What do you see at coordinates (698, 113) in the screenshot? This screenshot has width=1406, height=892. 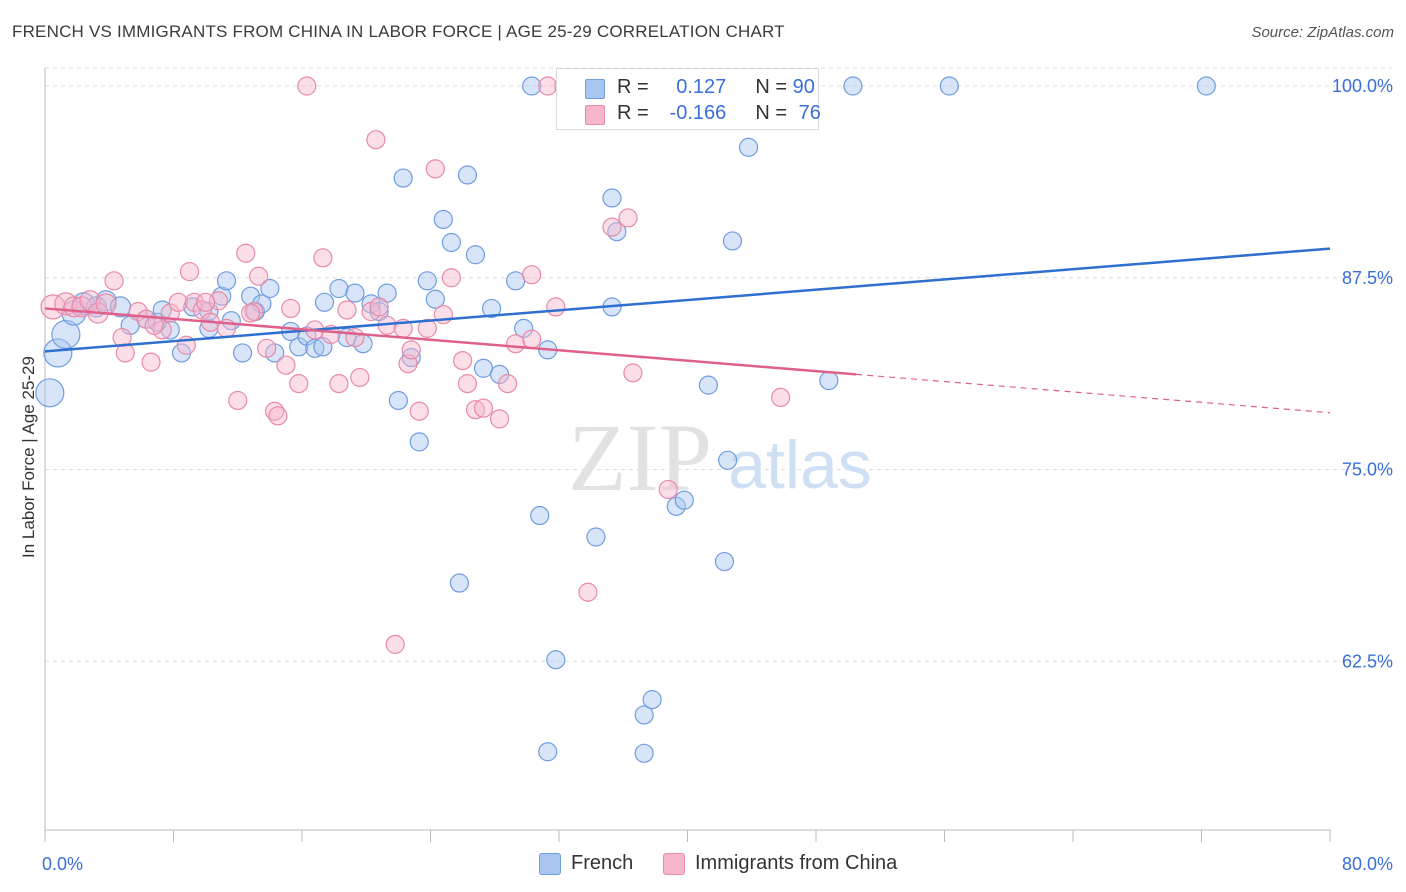 I see `r-value-china: -0.166` at bounding box center [698, 113].